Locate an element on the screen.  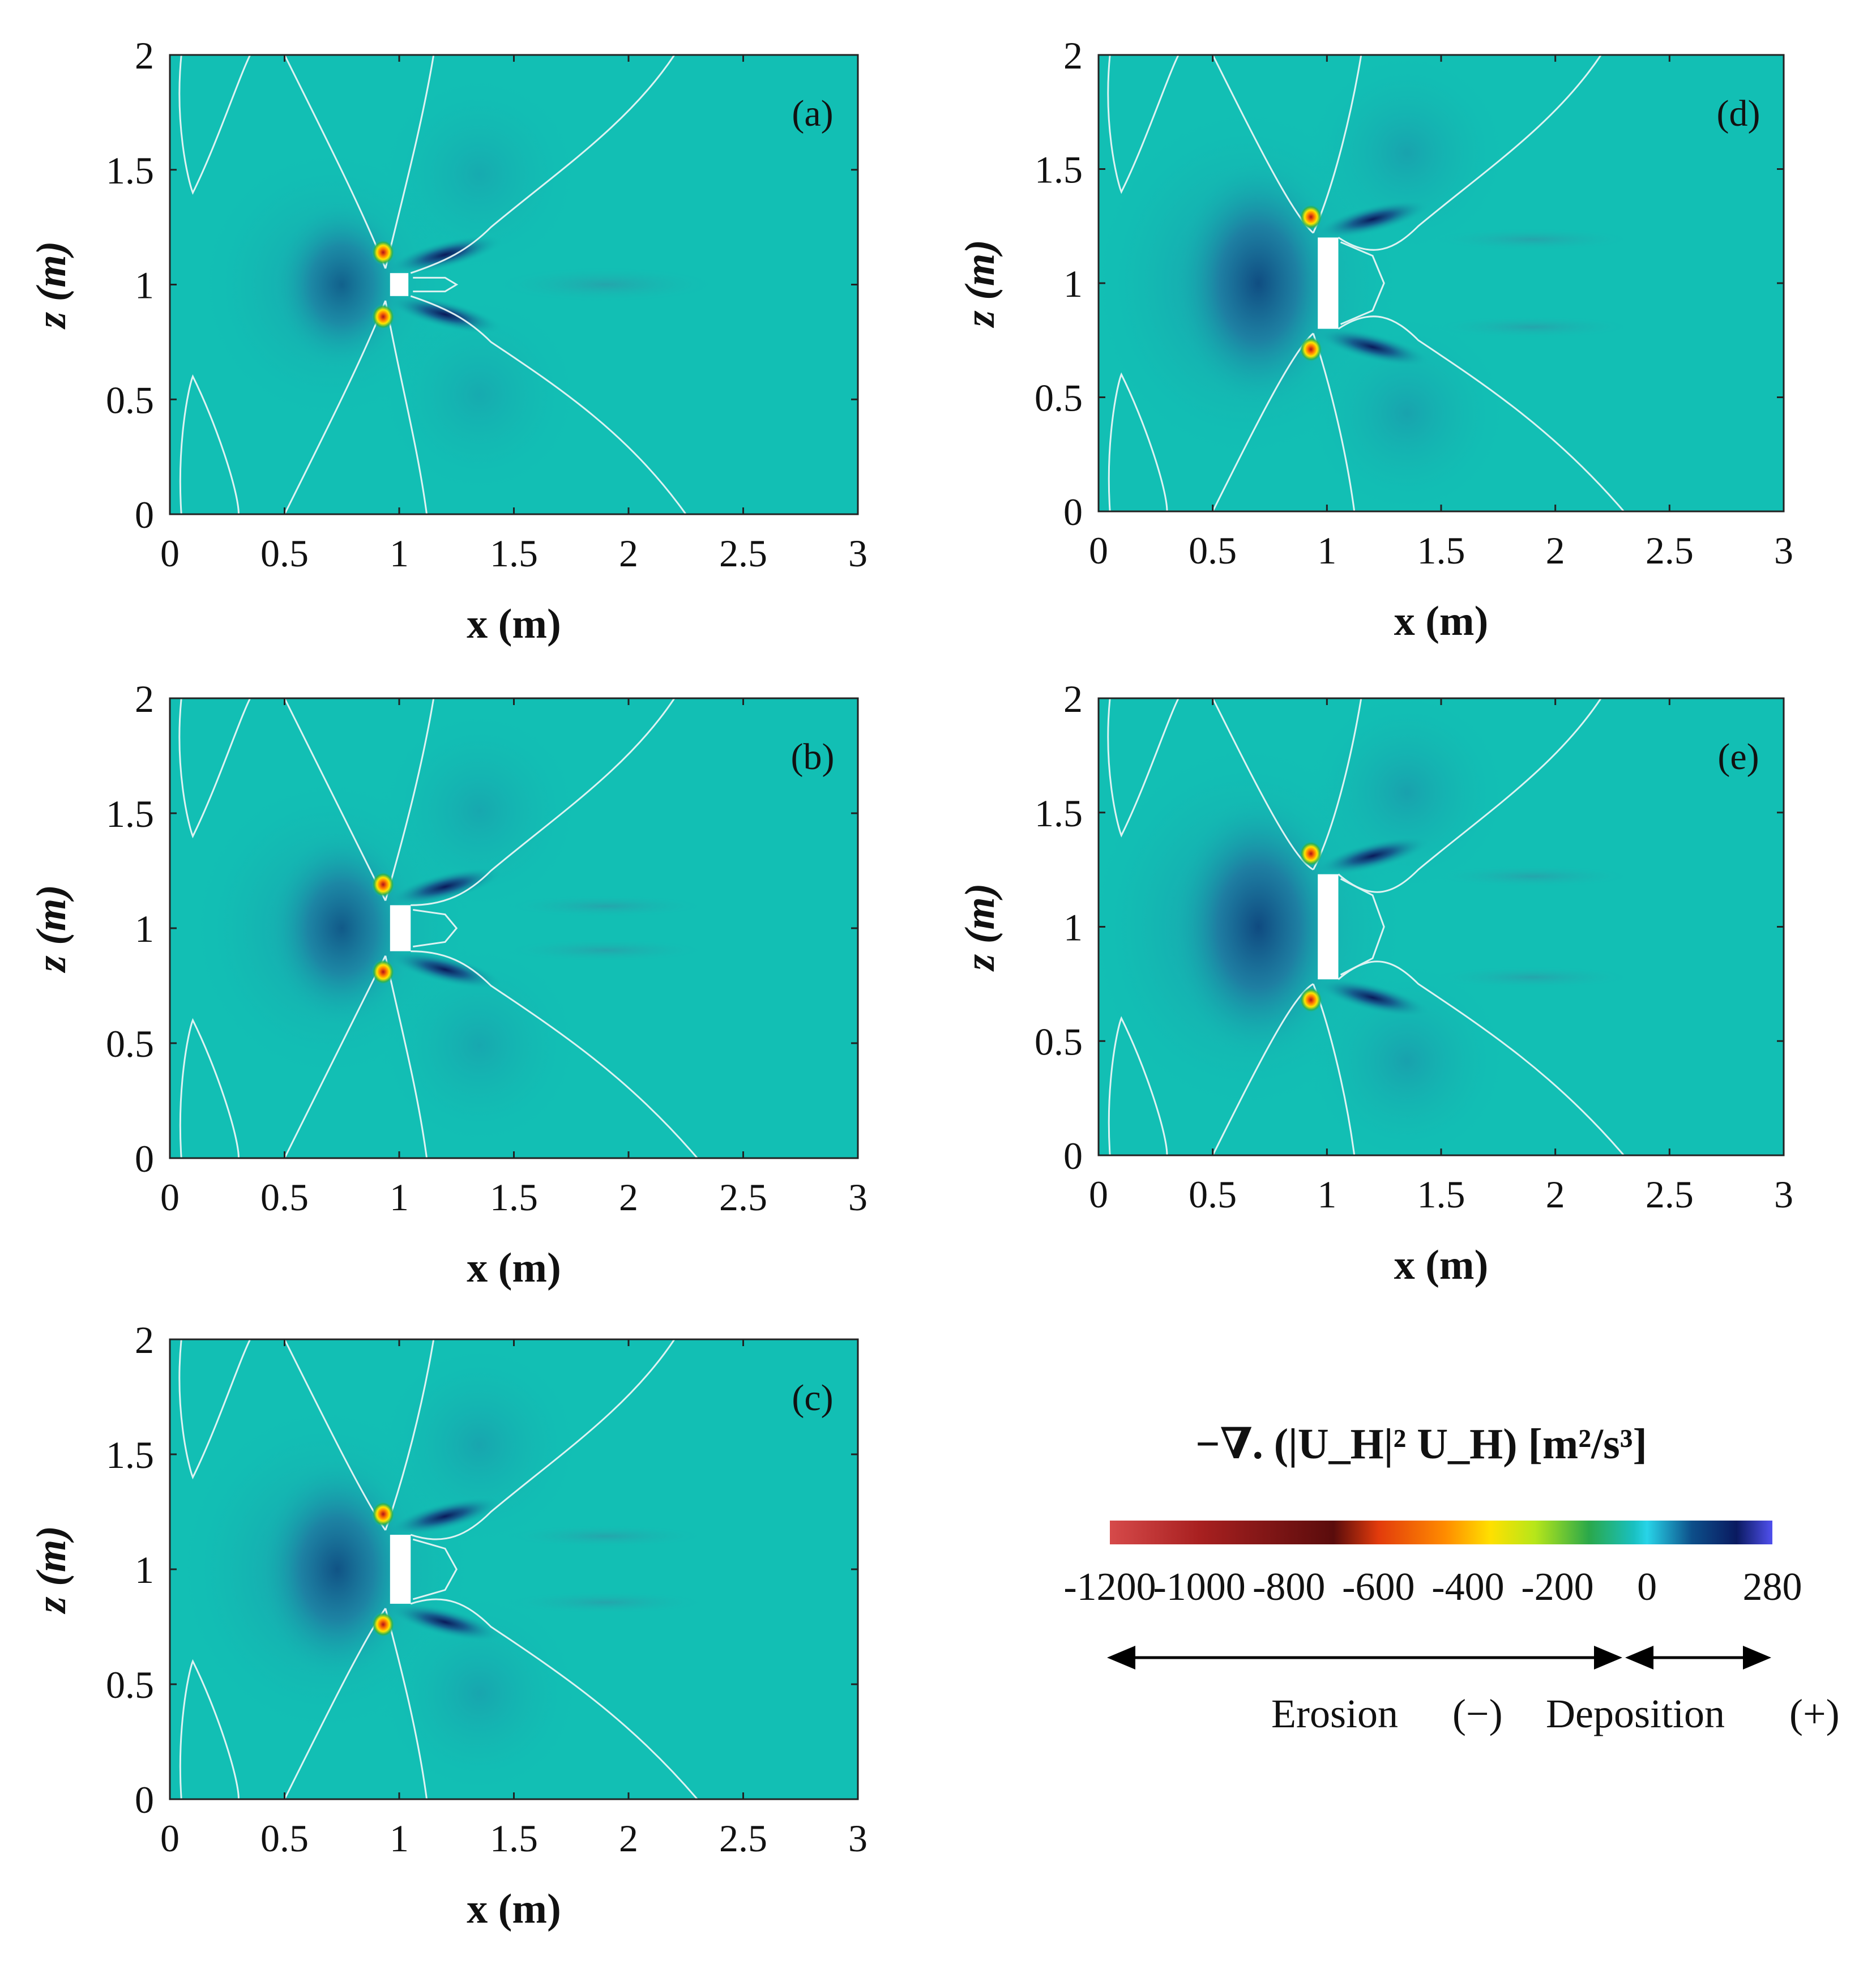
colorbar-tick-label: -400 is located at coordinates (1467, 1587).